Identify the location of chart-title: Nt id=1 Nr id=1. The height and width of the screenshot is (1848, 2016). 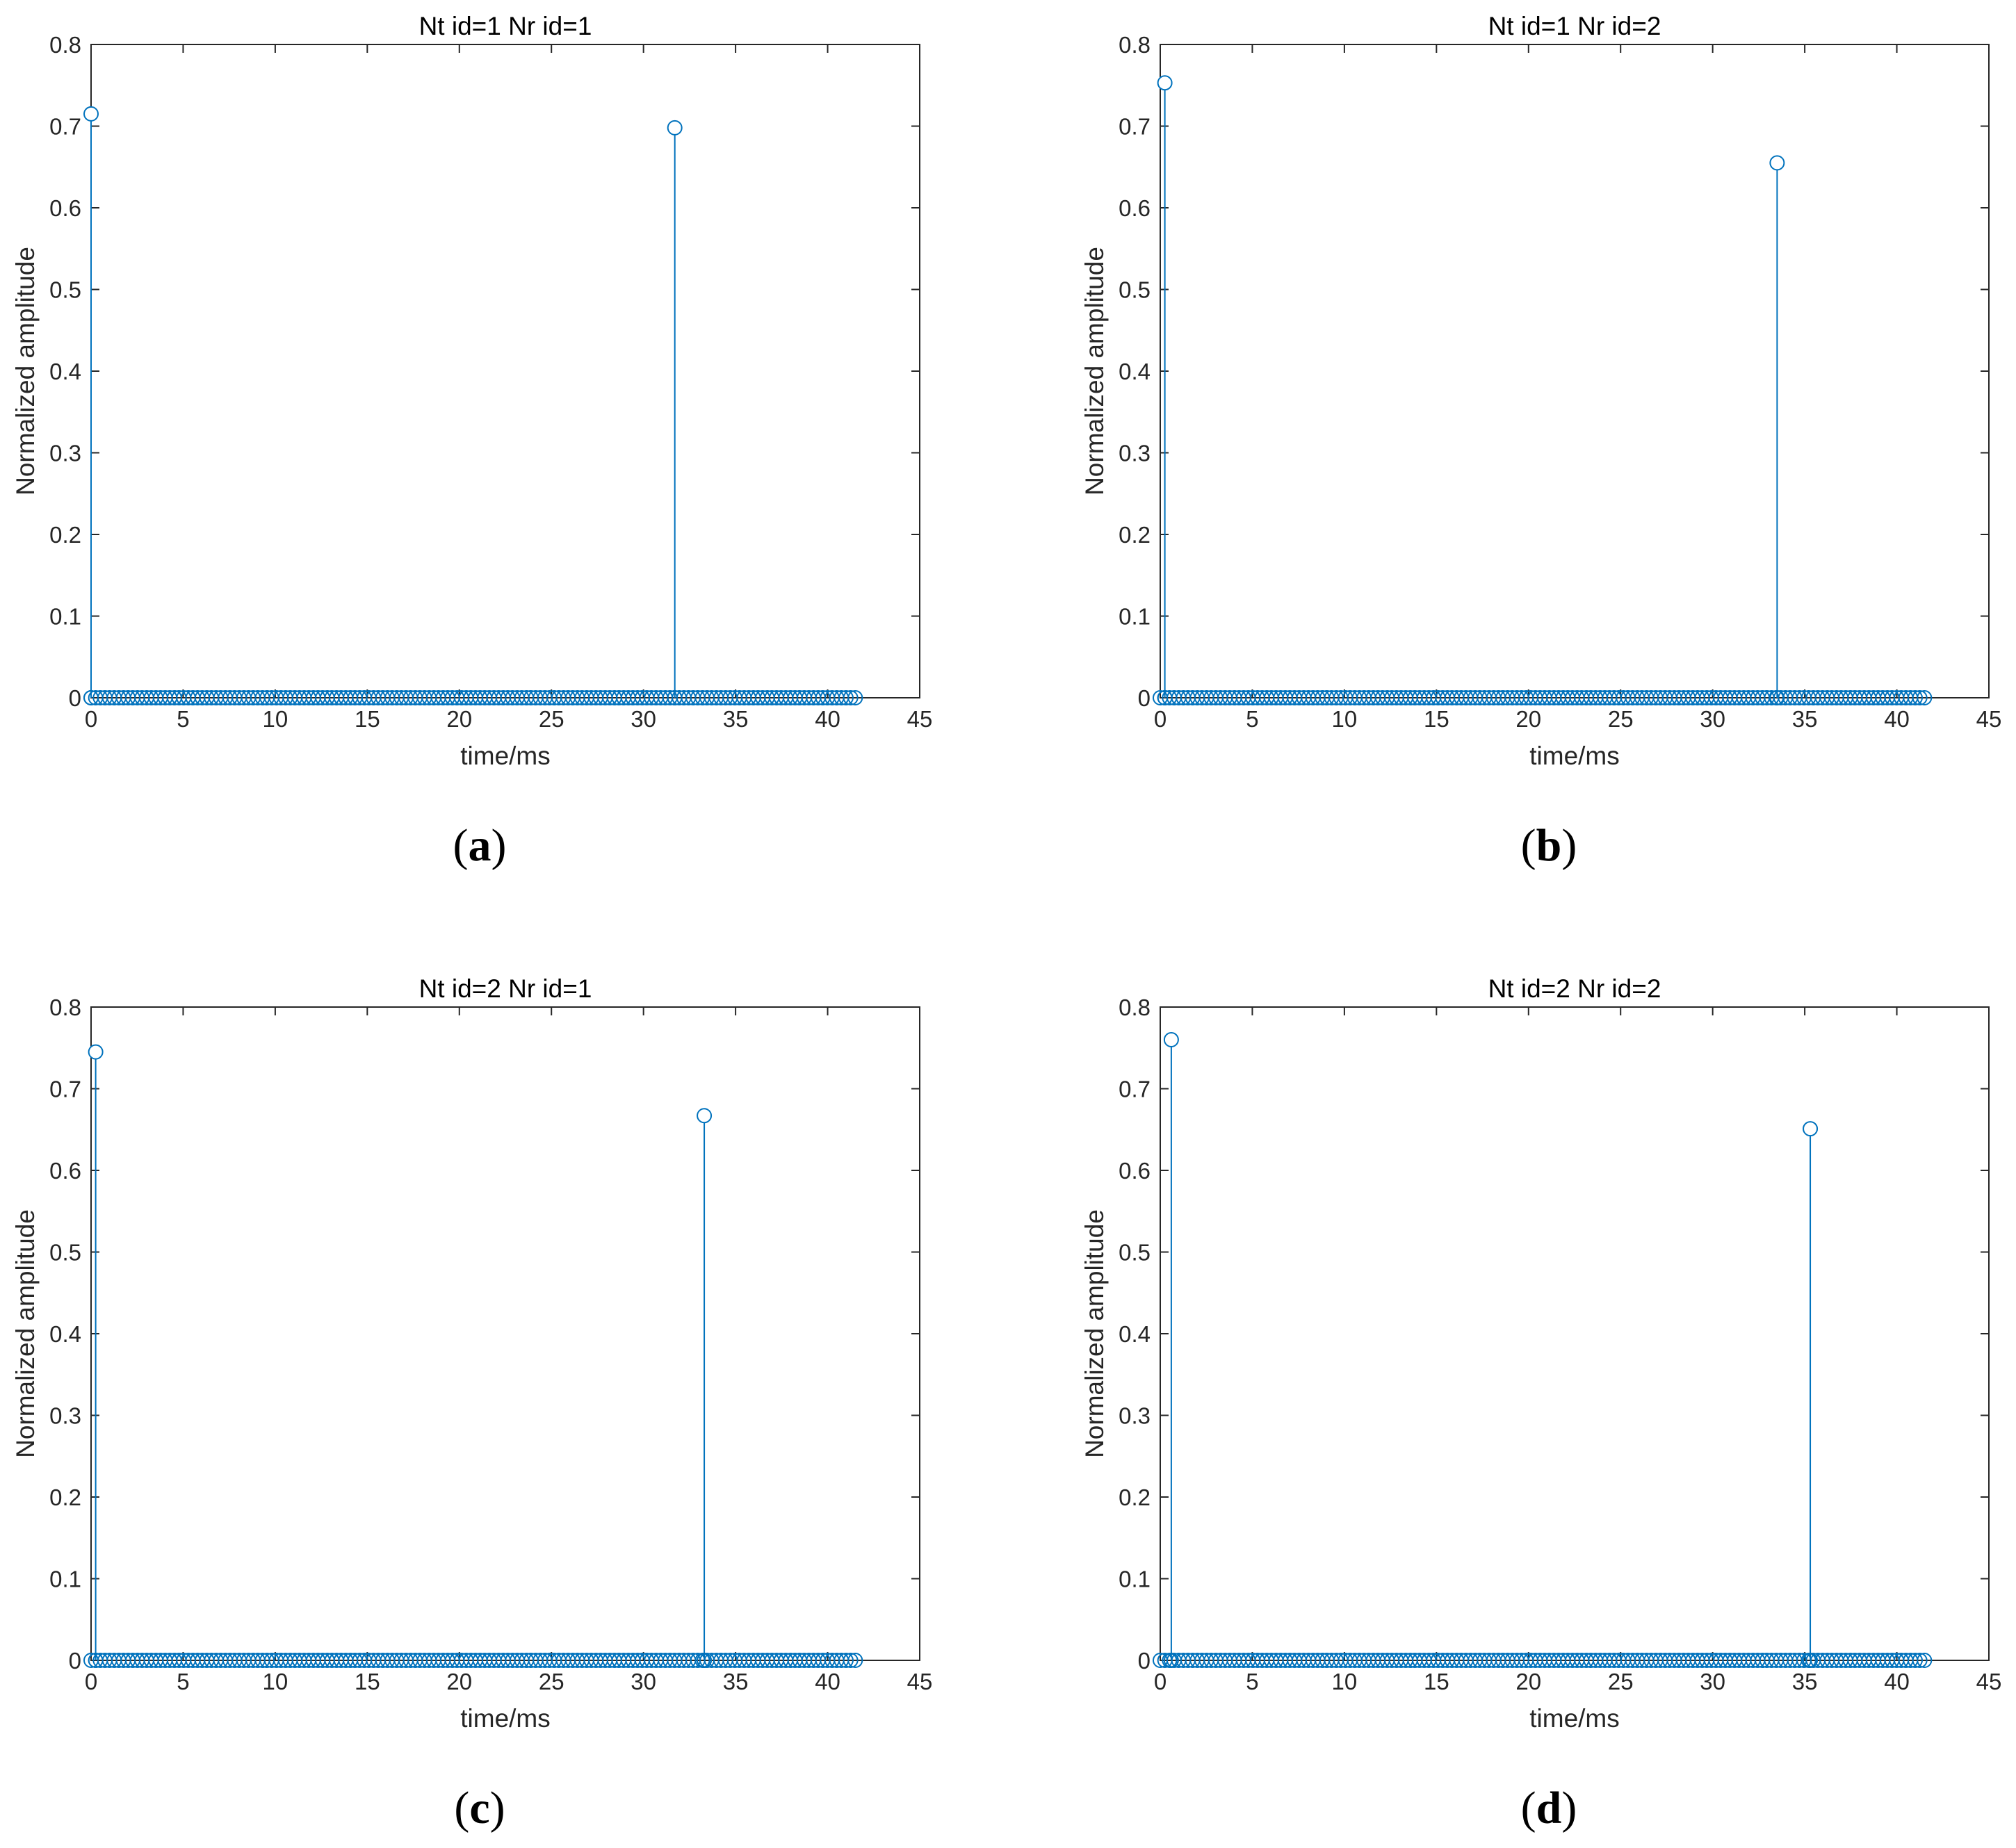
(505, 26).